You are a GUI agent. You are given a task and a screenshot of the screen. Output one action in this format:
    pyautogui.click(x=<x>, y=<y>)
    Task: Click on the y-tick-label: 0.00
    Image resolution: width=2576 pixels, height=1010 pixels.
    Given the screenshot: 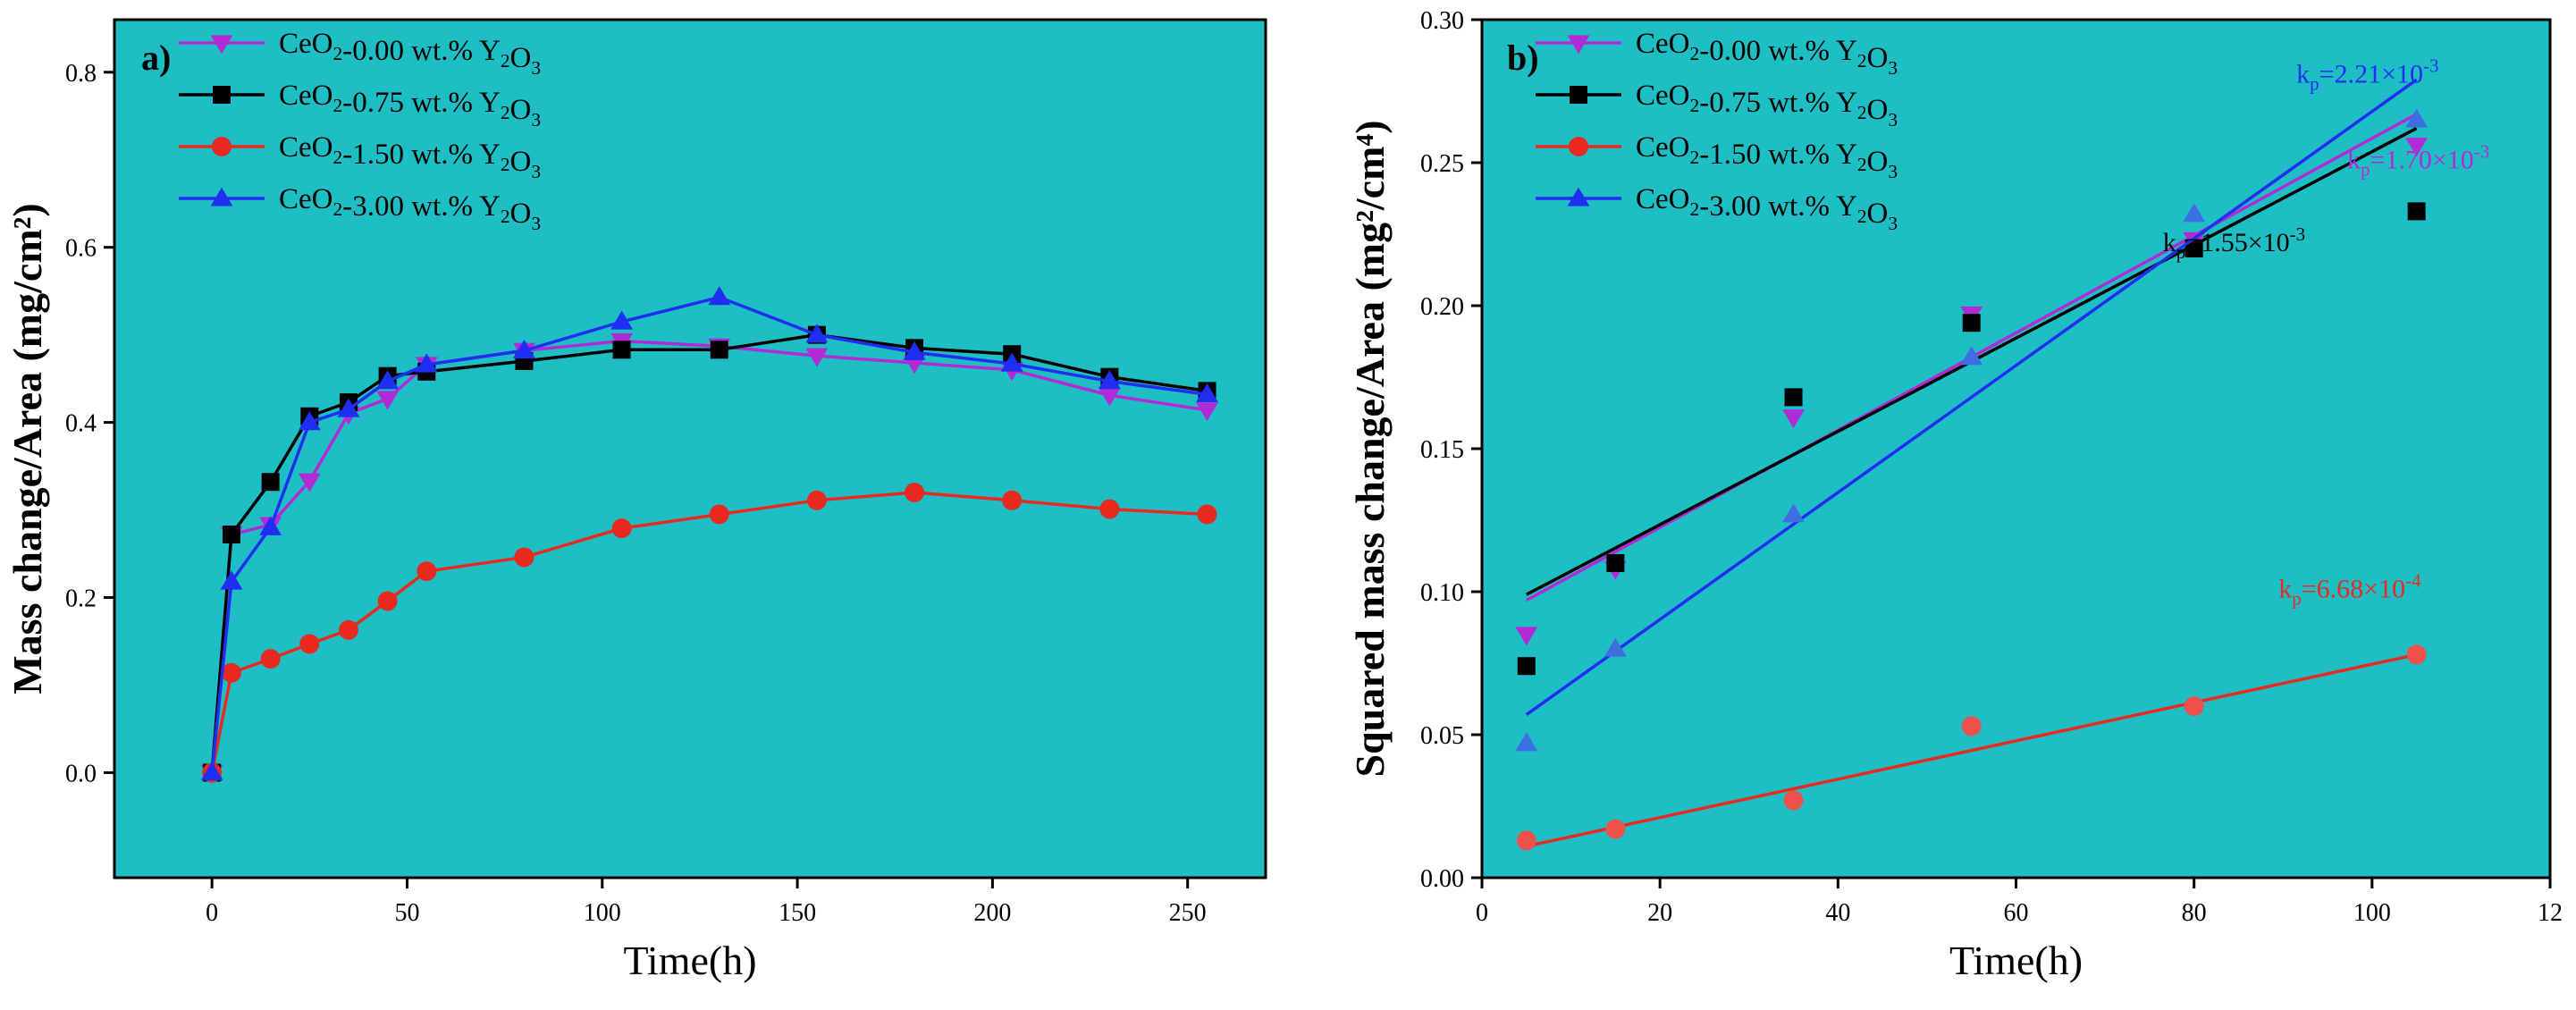 What is the action you would take?
    pyautogui.click(x=1442, y=879)
    